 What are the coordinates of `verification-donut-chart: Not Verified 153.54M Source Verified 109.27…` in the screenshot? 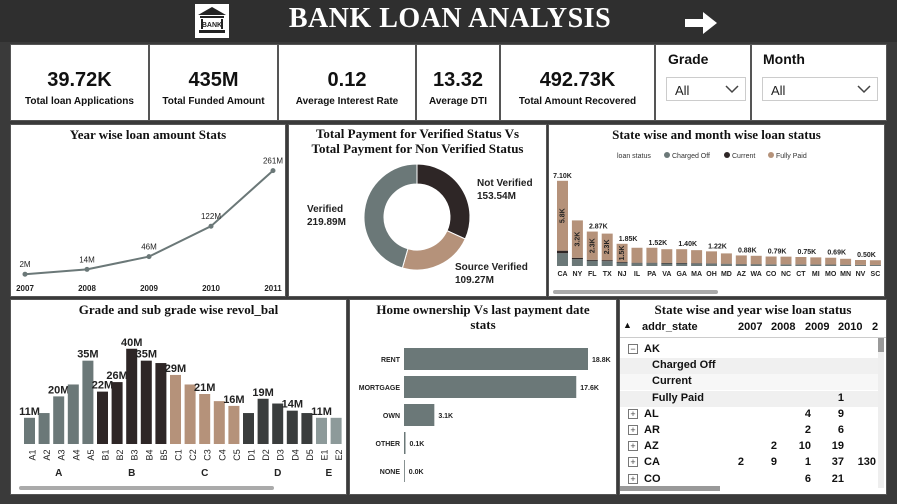 It's located at (420, 224).